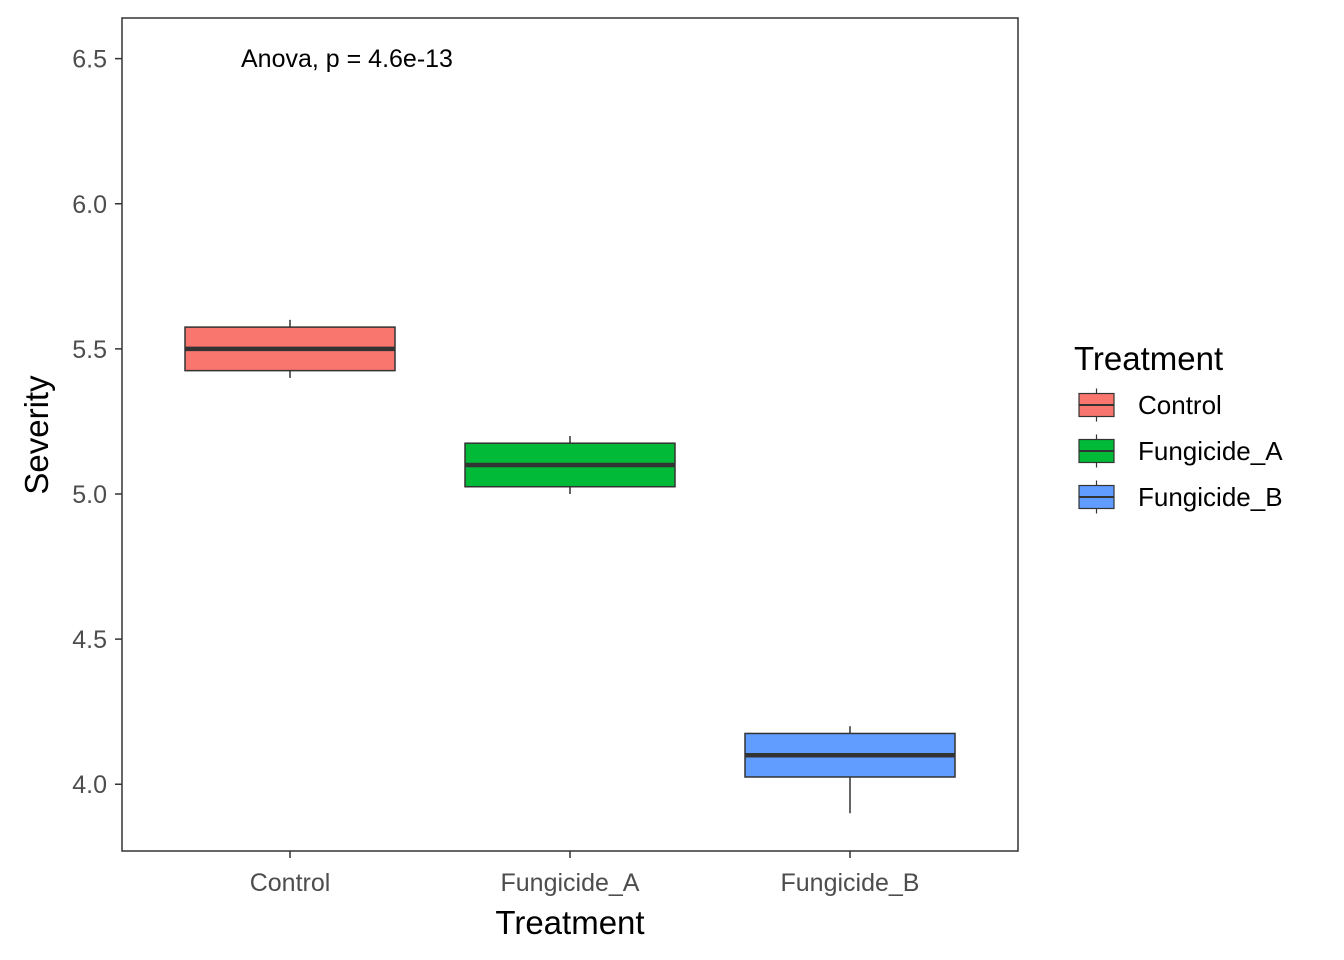 This screenshot has width=1344, height=960. Describe the element at coordinates (1148, 358) in the screenshot. I see `legend-title: Treatment` at that location.